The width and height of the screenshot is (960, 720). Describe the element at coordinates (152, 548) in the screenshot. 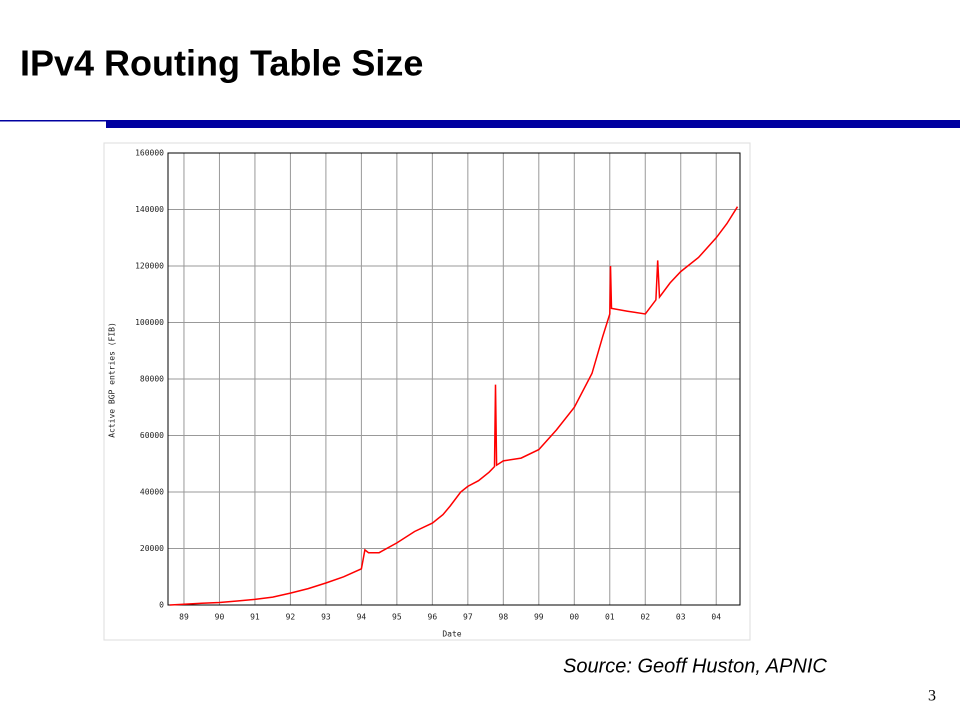

I see `y-tick-label: 20000` at that location.